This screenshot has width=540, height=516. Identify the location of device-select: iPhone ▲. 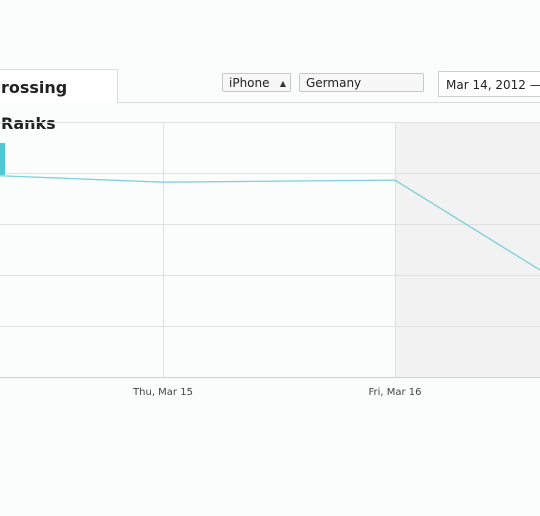
(256, 82).